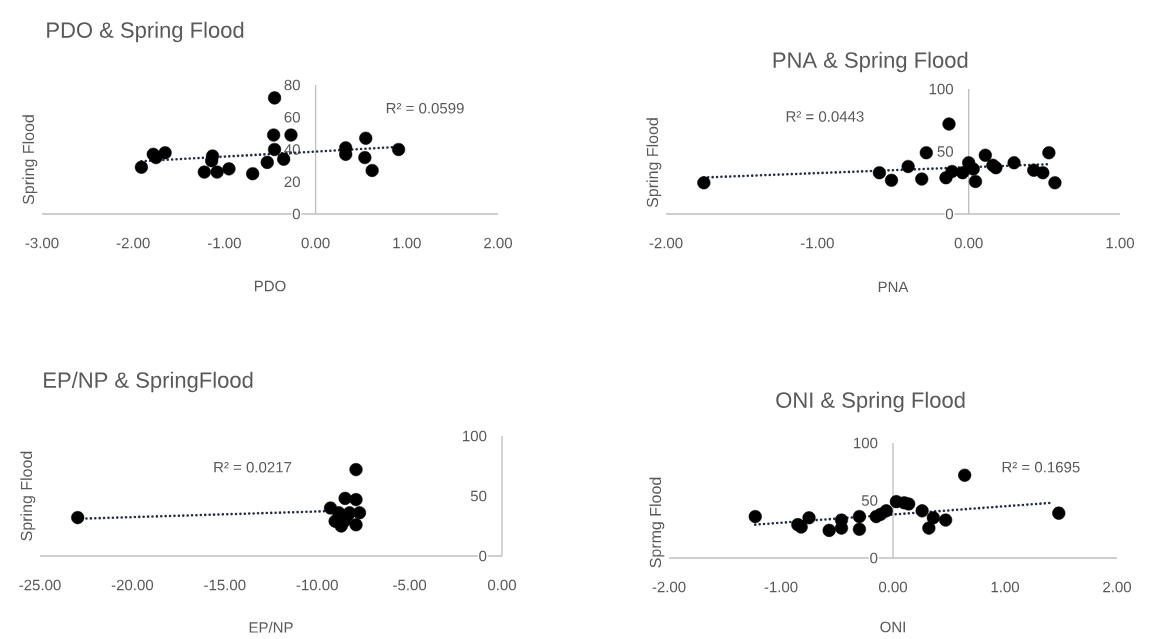  What do you see at coordinates (40, 585) in the screenshot?
I see `x-tick-label: -25.00` at bounding box center [40, 585].